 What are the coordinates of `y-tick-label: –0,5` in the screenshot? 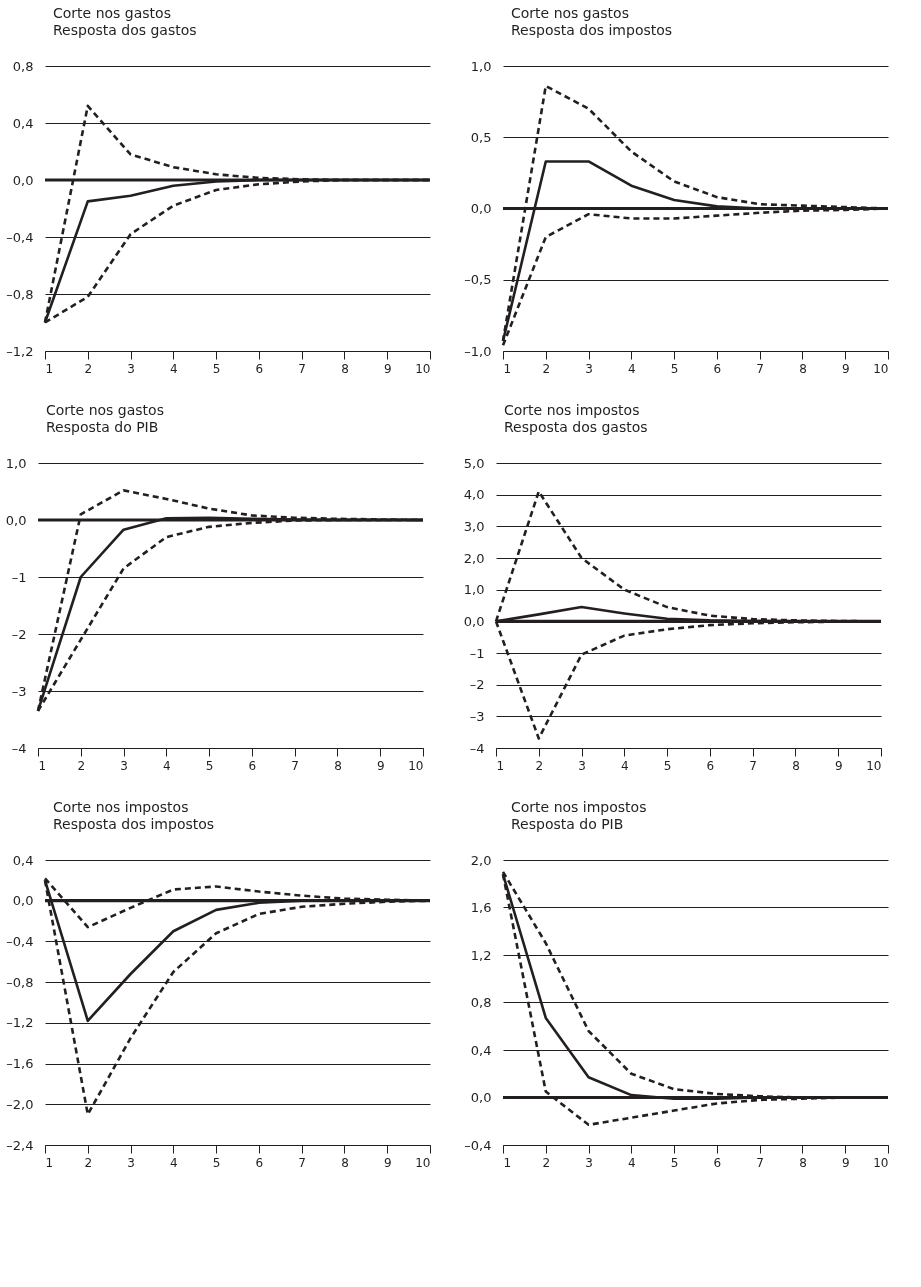 It's located at (478, 280).